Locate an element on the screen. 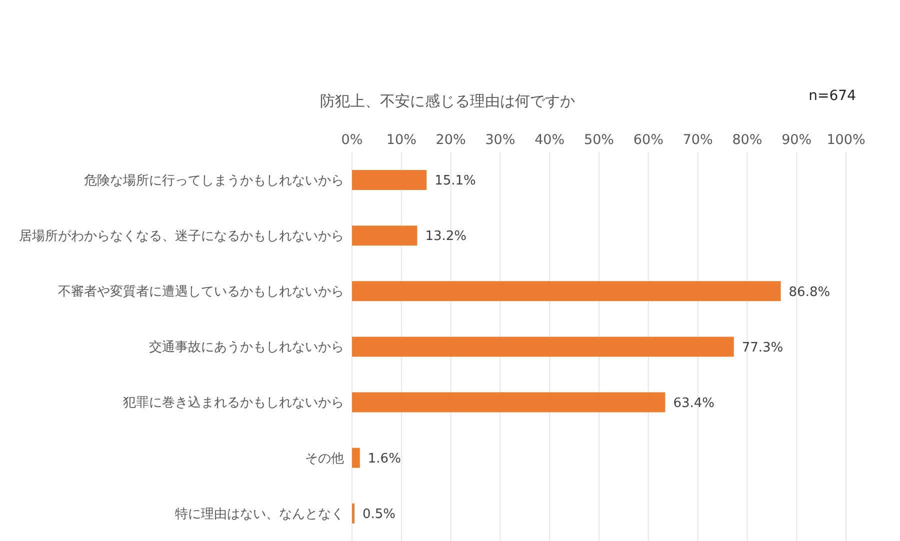 The image size is (900, 541). chart-title: 防犯上、不安に感じる理由は何ですか is located at coordinates (447, 101).